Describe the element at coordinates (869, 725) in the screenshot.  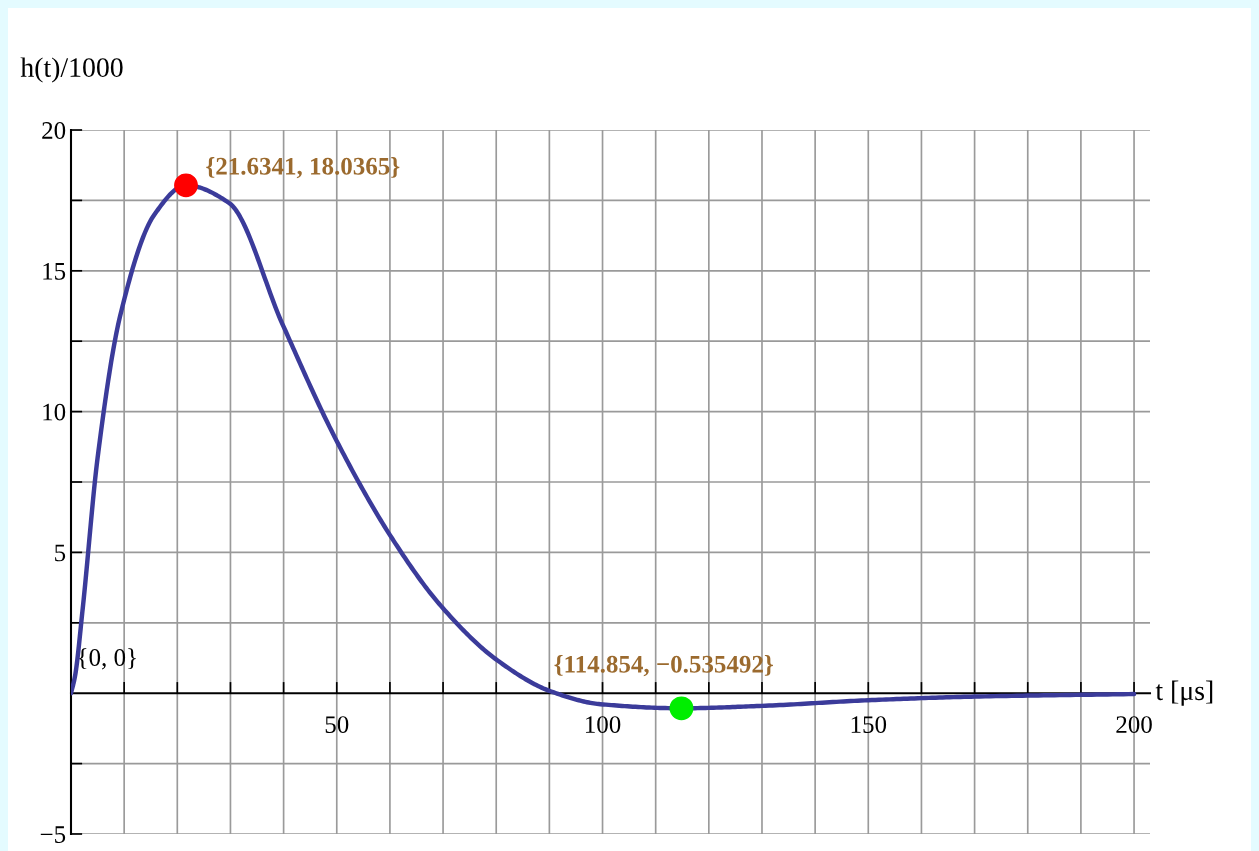
I see `x-tick-label: 150` at that location.